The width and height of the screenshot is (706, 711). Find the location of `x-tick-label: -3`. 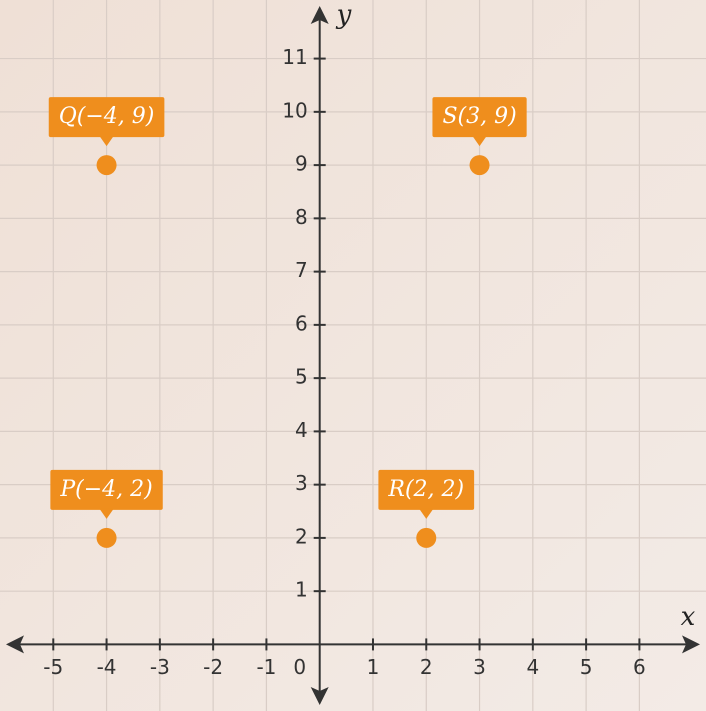

x-tick-label: -3 is located at coordinates (160, 667).